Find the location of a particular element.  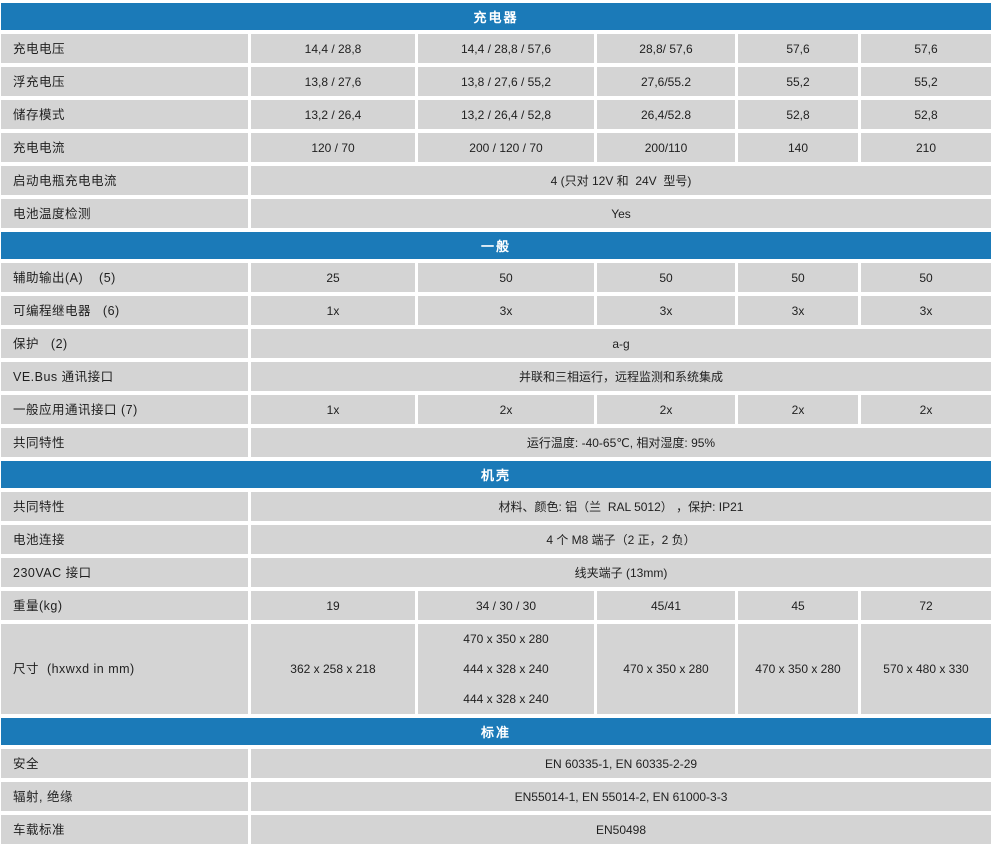

row-battery-temp-sensor: 电池温度检测 Yes is located at coordinates (496, 213).